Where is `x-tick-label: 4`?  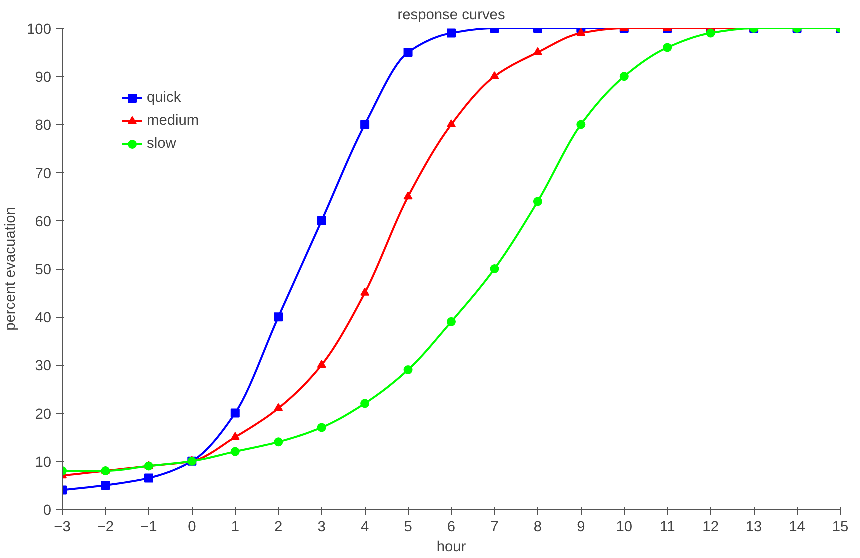 x-tick-label: 4 is located at coordinates (365, 528).